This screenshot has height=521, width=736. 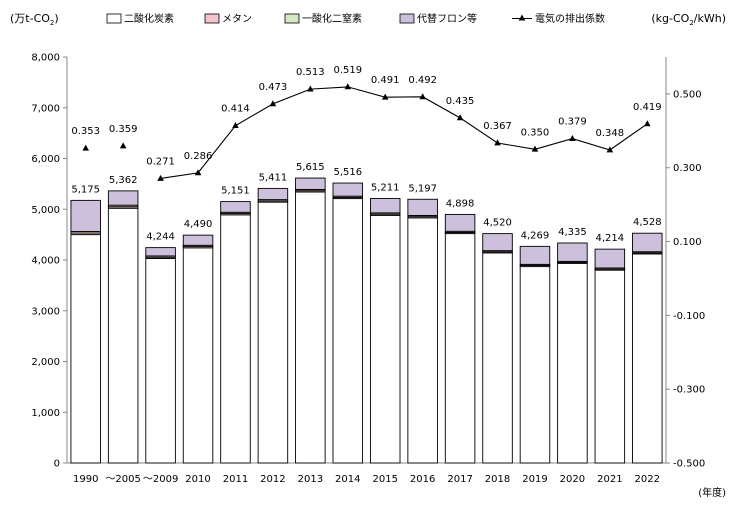 I want to click on bar-total-label: 4,269, so click(x=535, y=235).